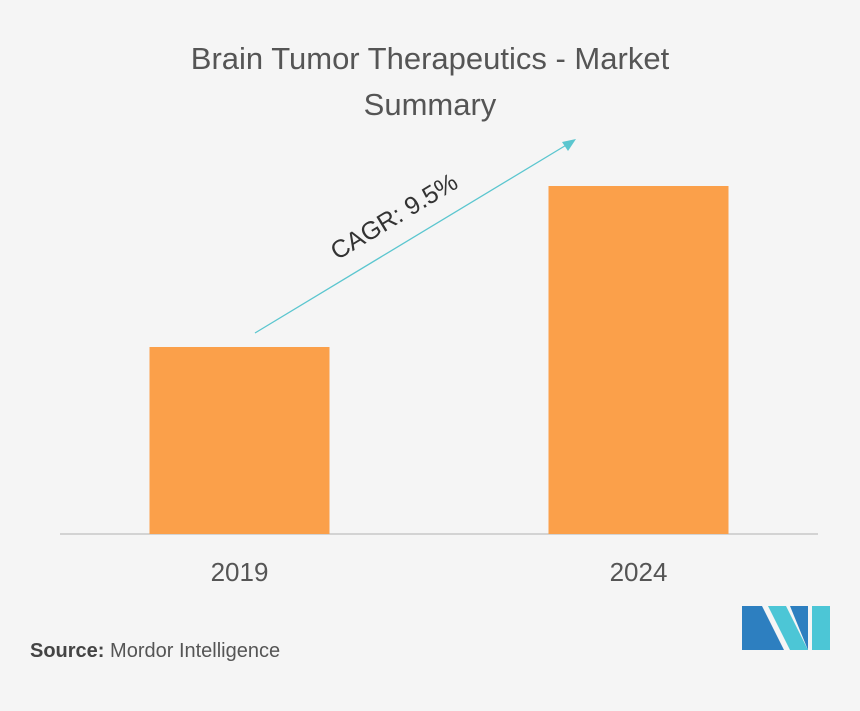 The width and height of the screenshot is (860, 711). Describe the element at coordinates (569, 145) in the screenshot. I see `arrow-head` at that location.